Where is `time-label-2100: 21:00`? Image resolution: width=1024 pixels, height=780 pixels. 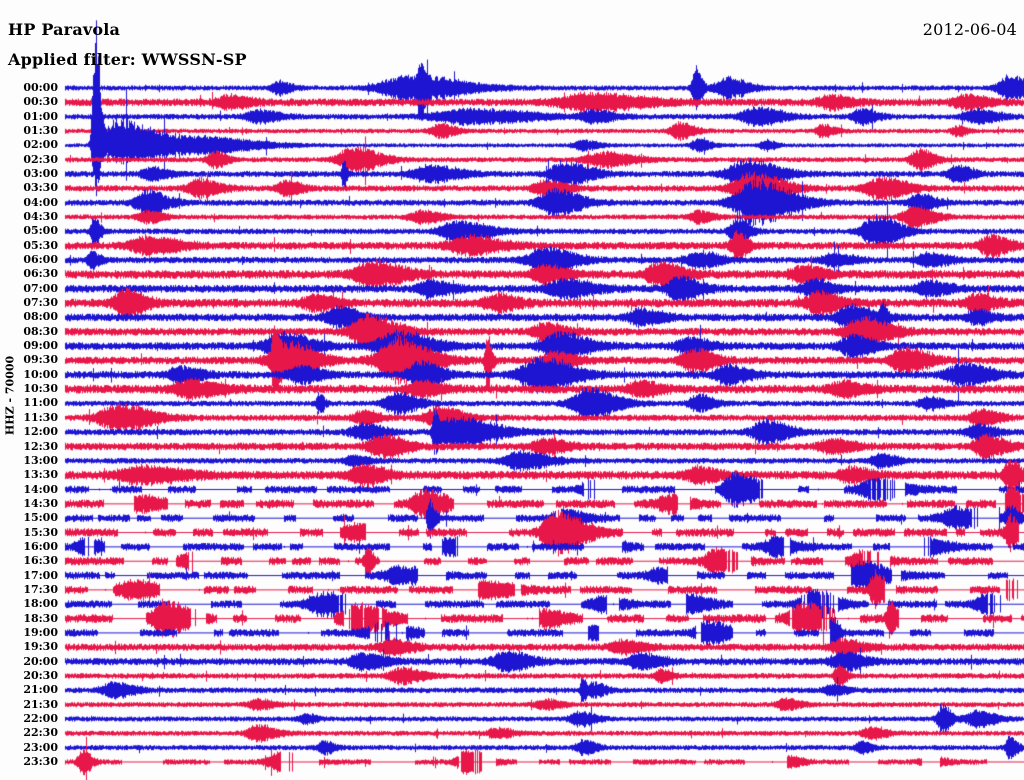 time-label-2100: 21:00 is located at coordinates (40, 690).